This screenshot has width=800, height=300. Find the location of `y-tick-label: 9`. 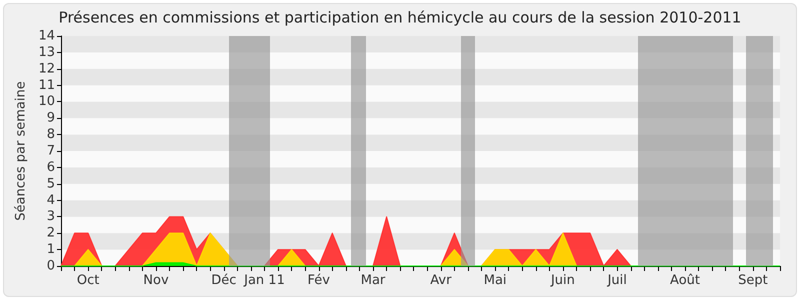

y-tick-label: 9 is located at coordinates (50, 118).